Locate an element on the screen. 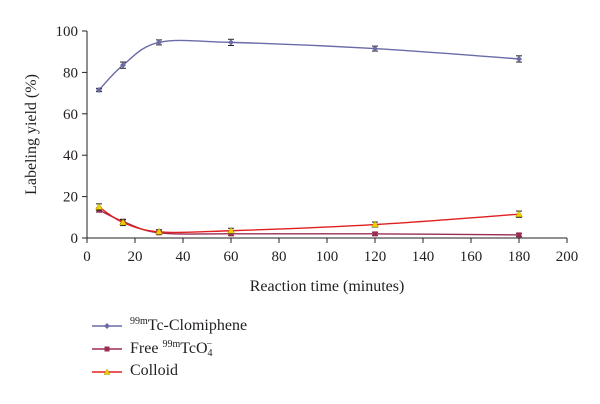  x-tick-label: 100 is located at coordinates (327, 257).